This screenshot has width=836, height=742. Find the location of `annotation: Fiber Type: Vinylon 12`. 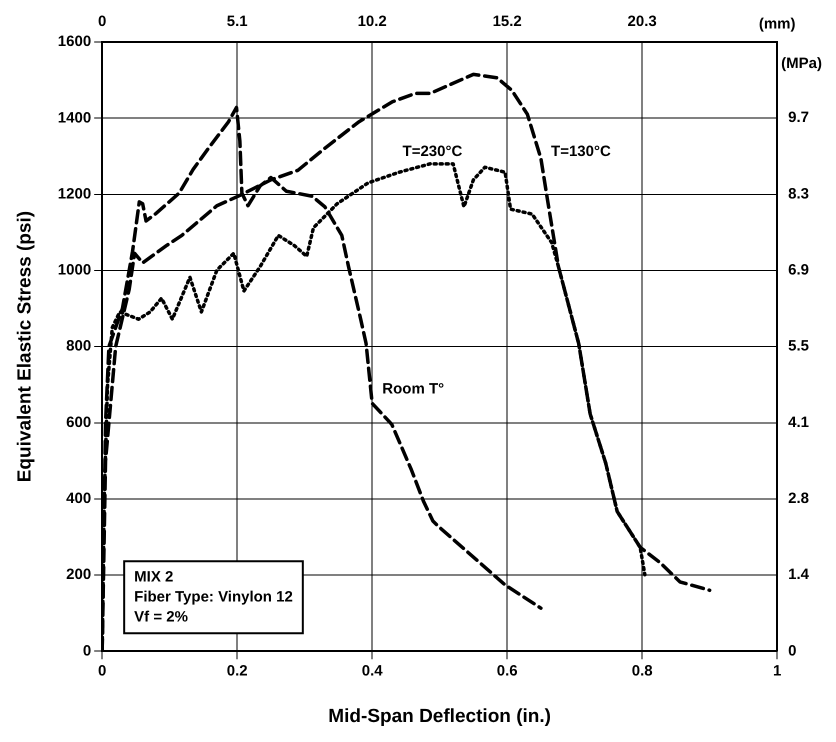

annotation: Fiber Type: Vinylon 12 is located at coordinates (213, 597).